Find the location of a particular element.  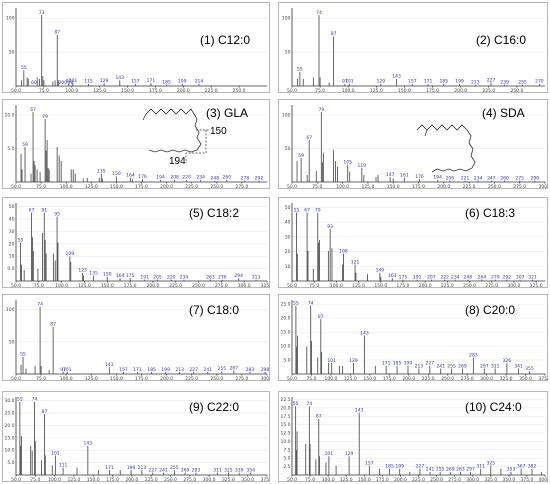

fragment-label-150: 150 is located at coordinates (218, 131).